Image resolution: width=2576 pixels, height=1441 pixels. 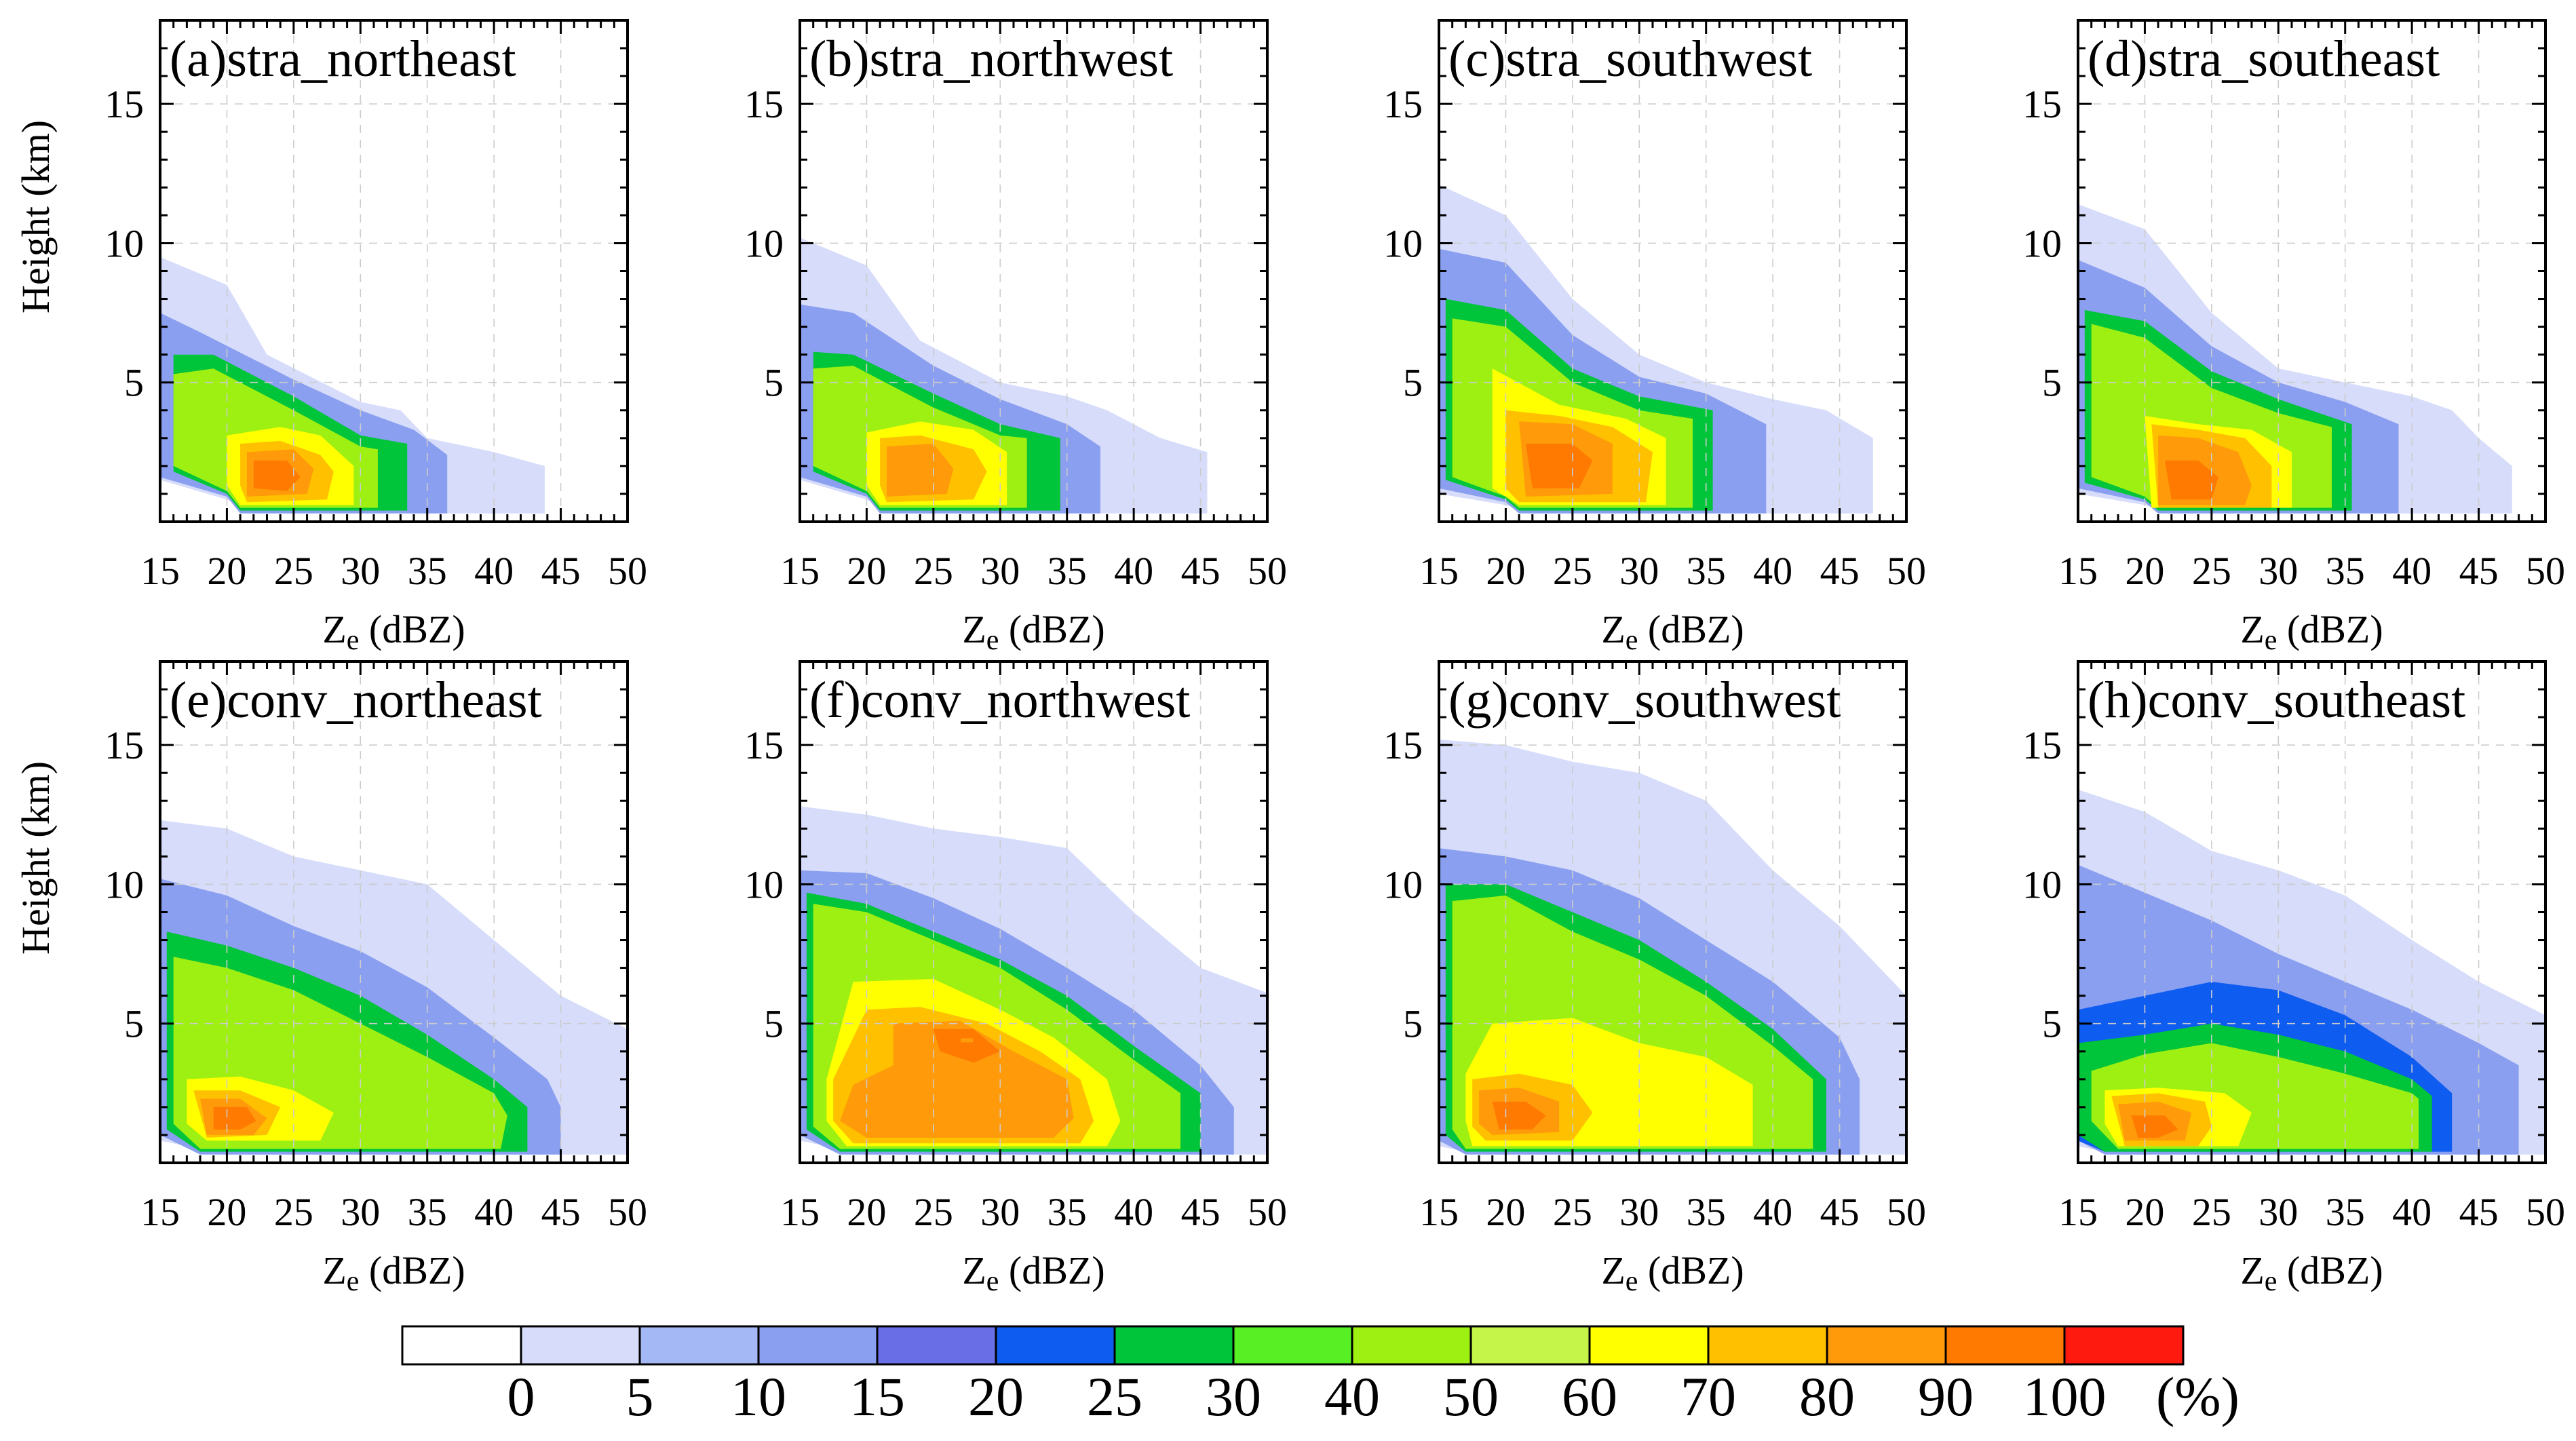 I want to click on panel-g-plot-area, so click(x=1672, y=912).